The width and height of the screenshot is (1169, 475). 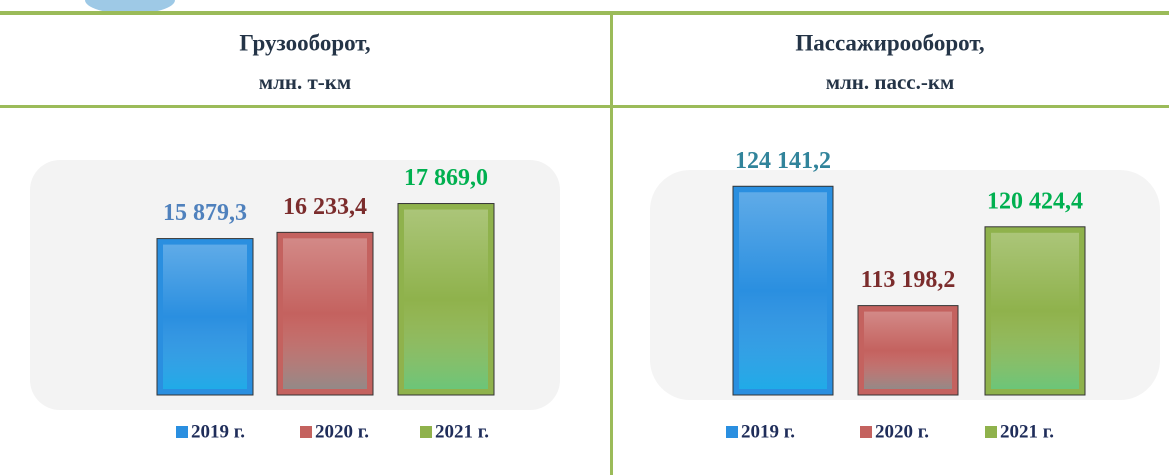 What do you see at coordinates (908, 280) in the screenshot?
I see `value-label: 113 198,2` at bounding box center [908, 280].